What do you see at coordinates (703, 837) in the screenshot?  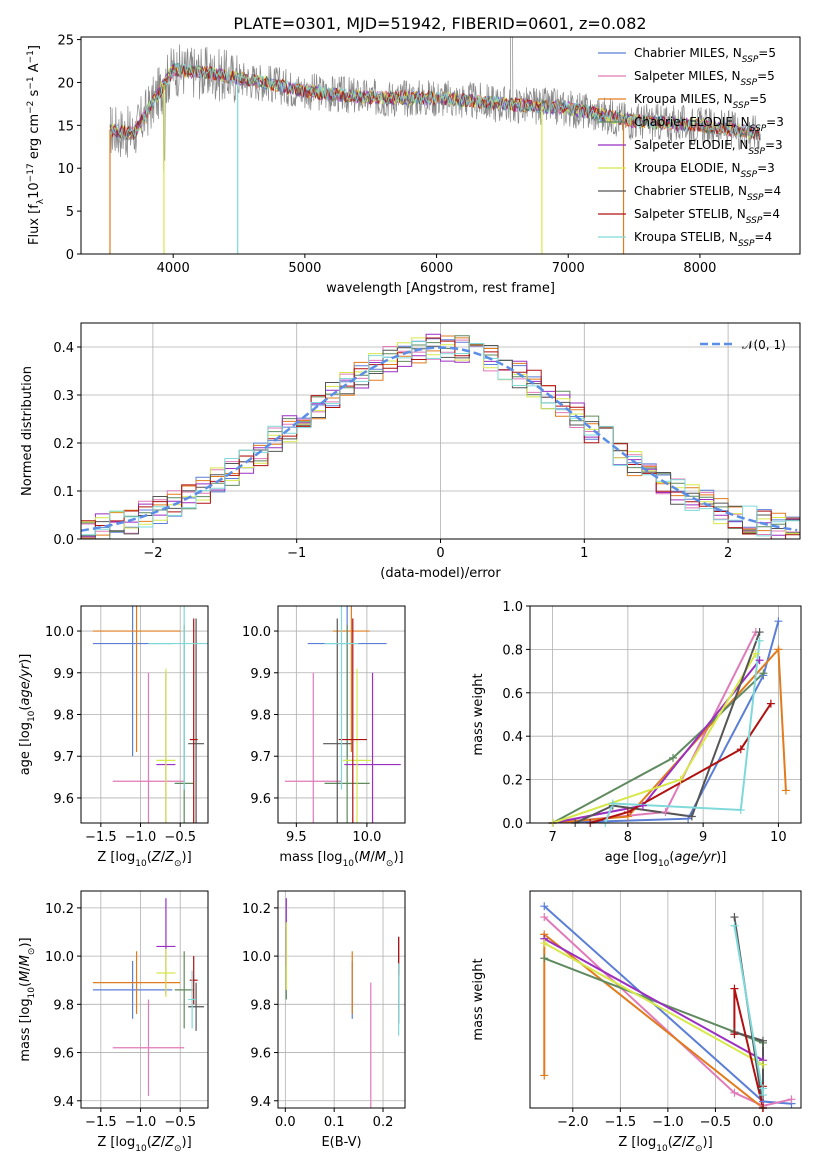 I see `x-tick-label: 9` at bounding box center [703, 837].